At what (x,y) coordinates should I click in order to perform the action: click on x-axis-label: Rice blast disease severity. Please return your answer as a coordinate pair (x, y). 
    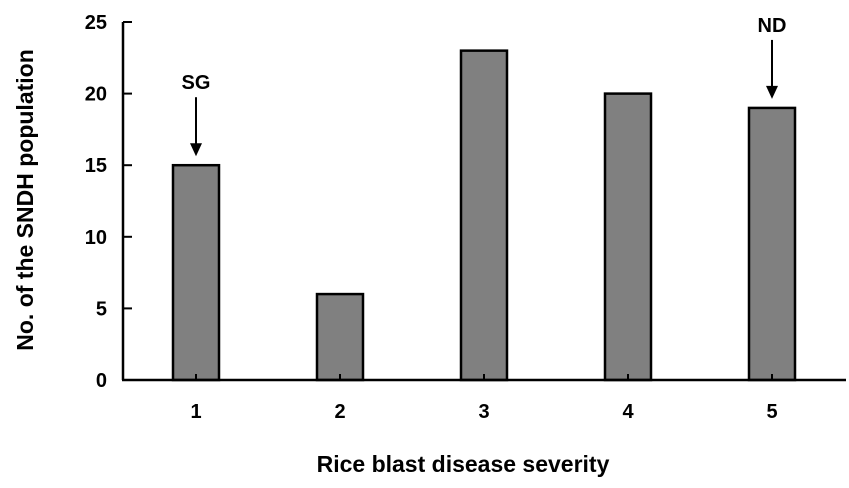
    Looking at the image, I should click on (463, 464).